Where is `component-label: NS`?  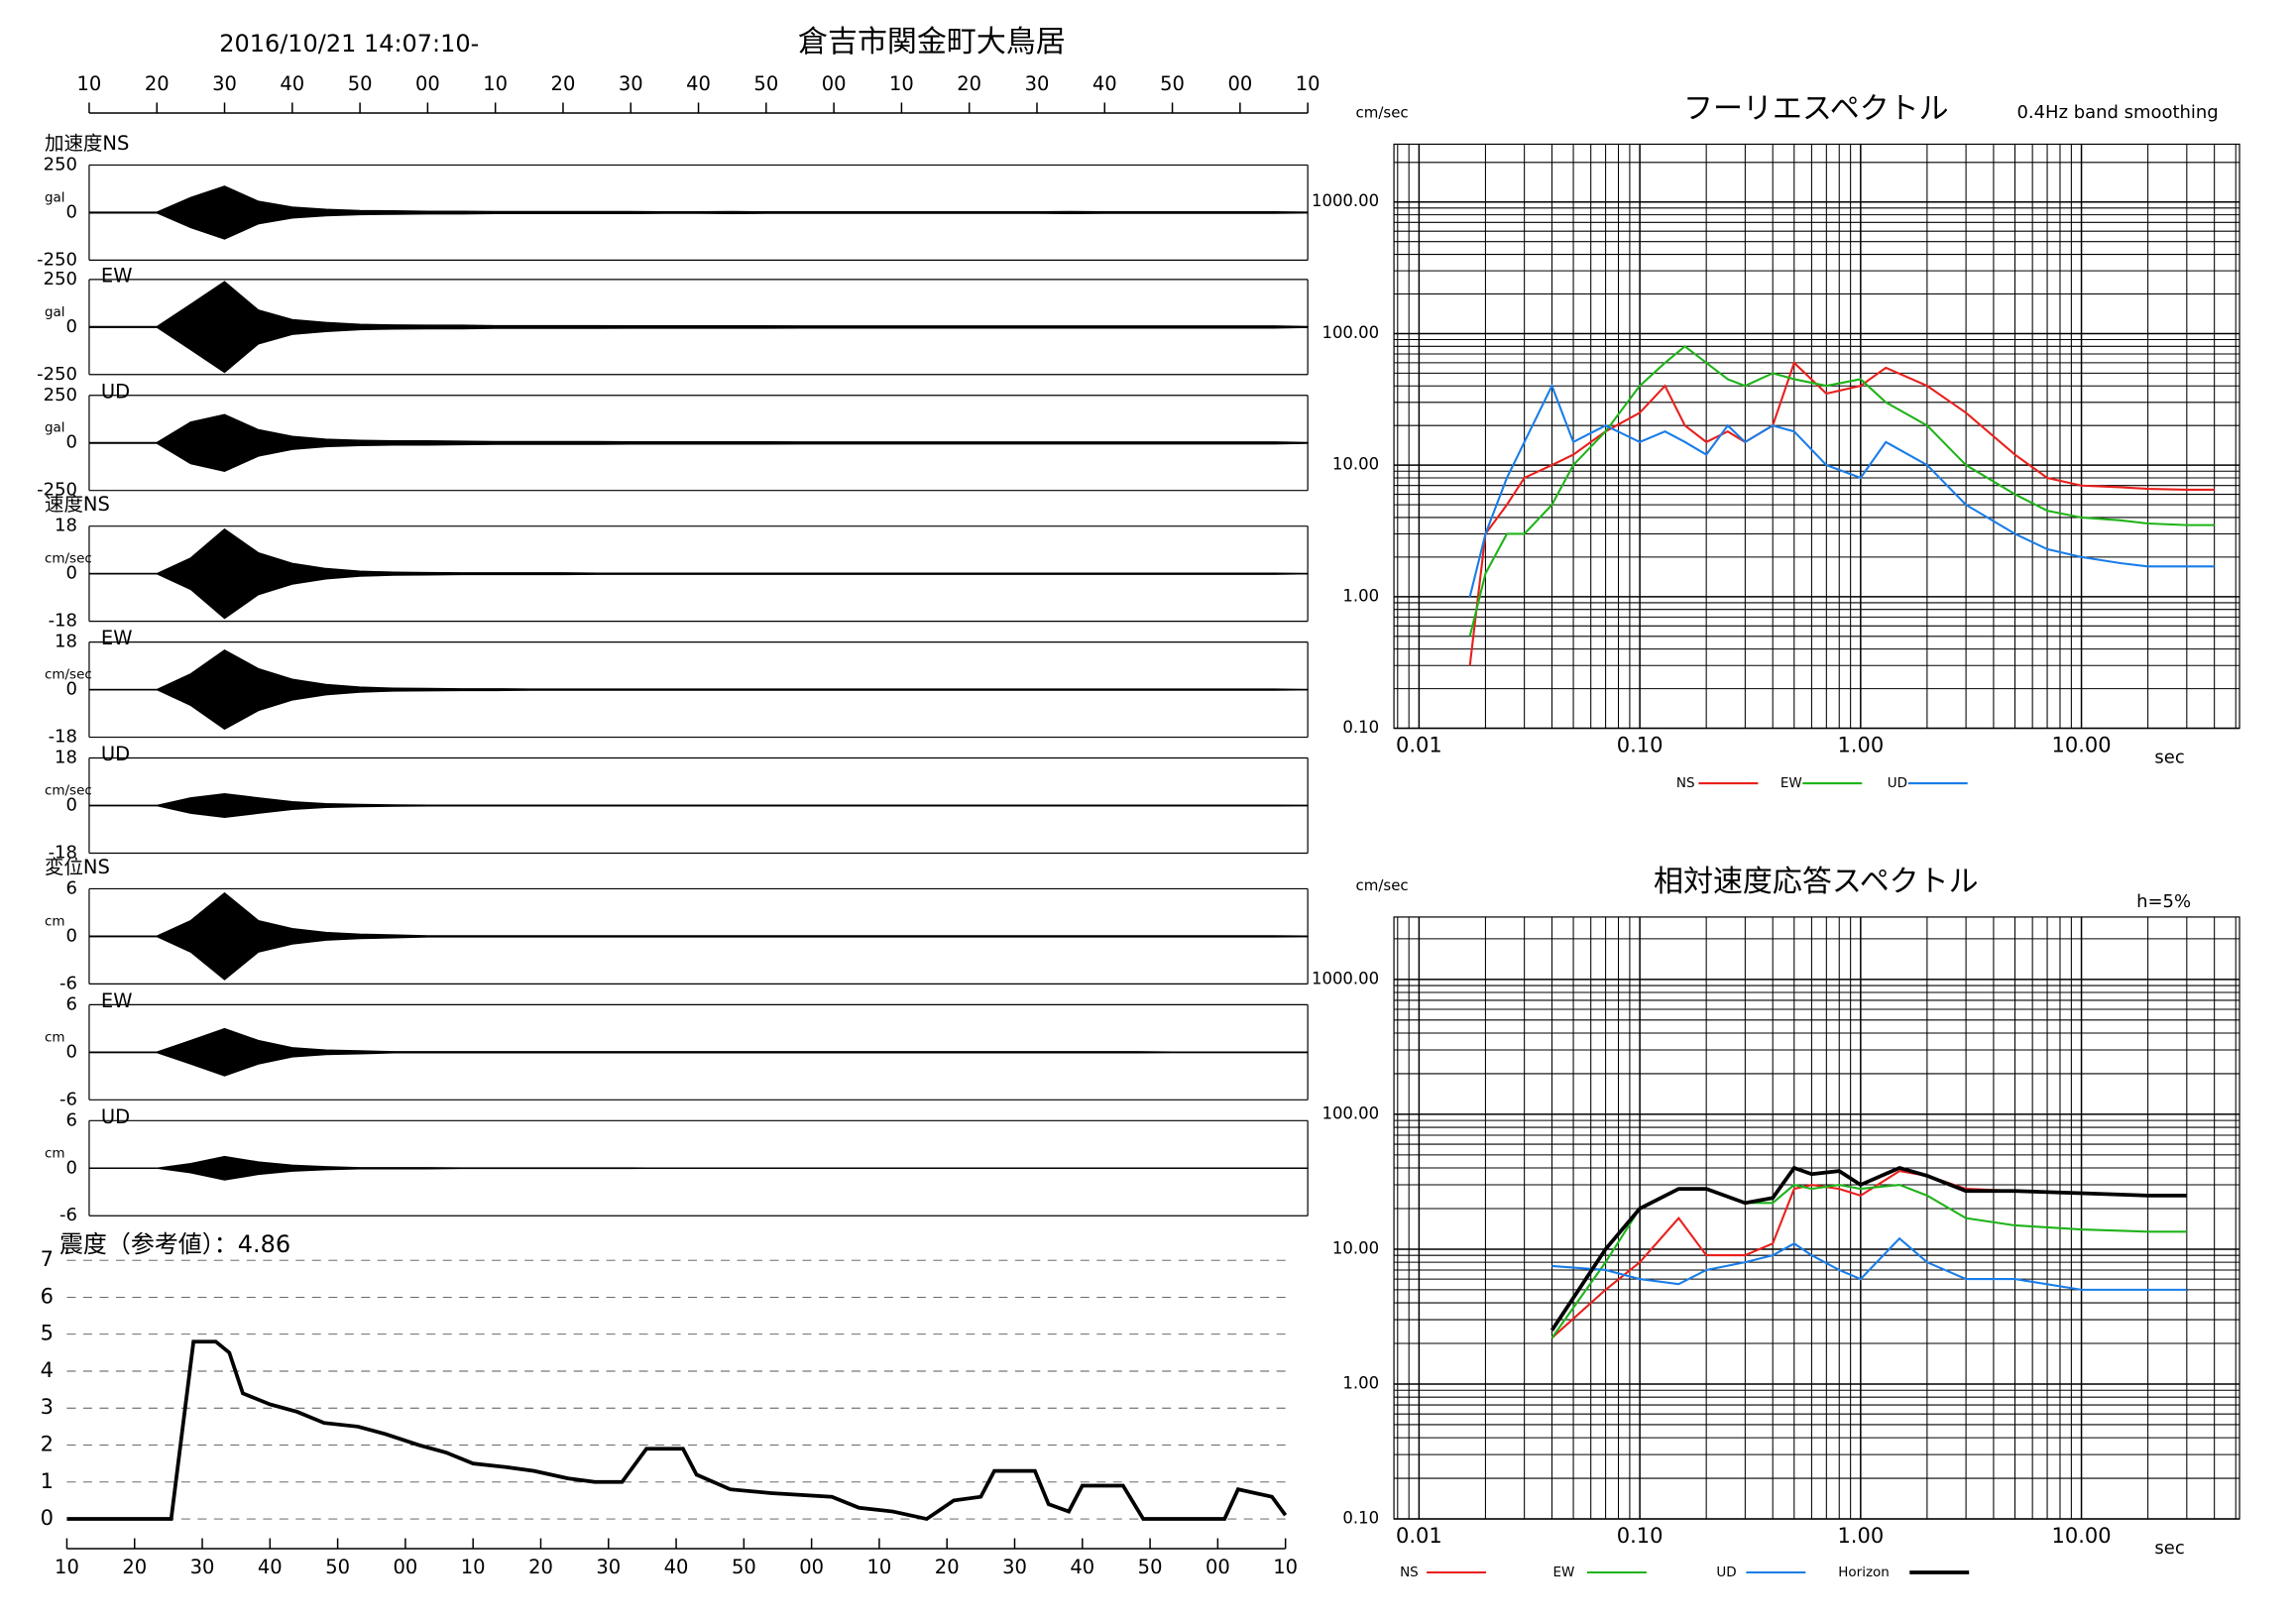
component-label: NS is located at coordinates (116, 143).